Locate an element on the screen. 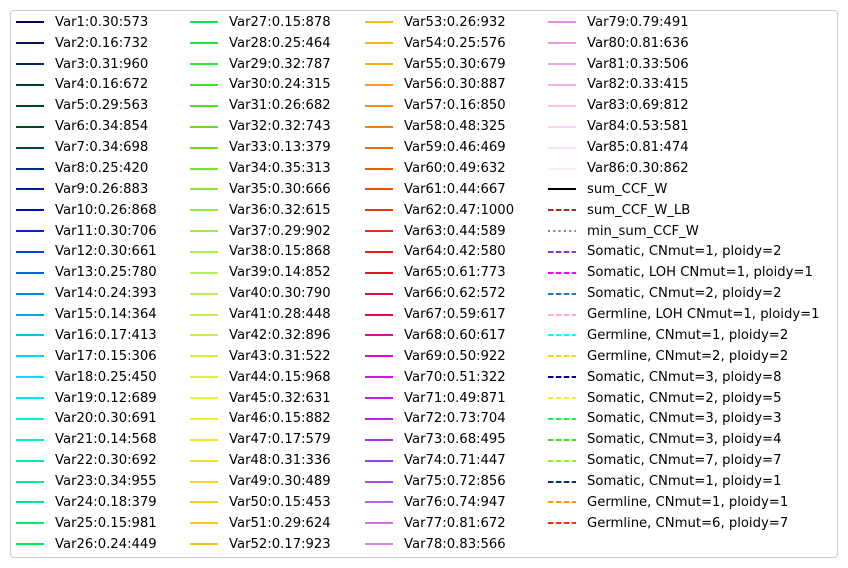 This screenshot has width=848, height=568. legend-entry: Var25:0.15:981 is located at coordinates (86, 523).